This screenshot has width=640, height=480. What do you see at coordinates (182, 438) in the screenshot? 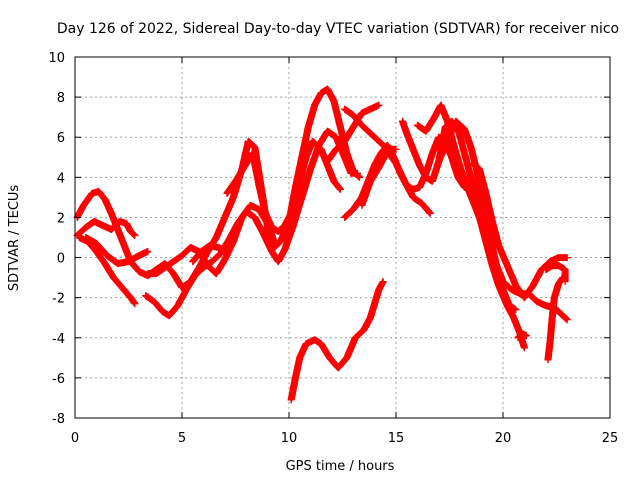
I see `x-tick-label: 5` at bounding box center [182, 438].